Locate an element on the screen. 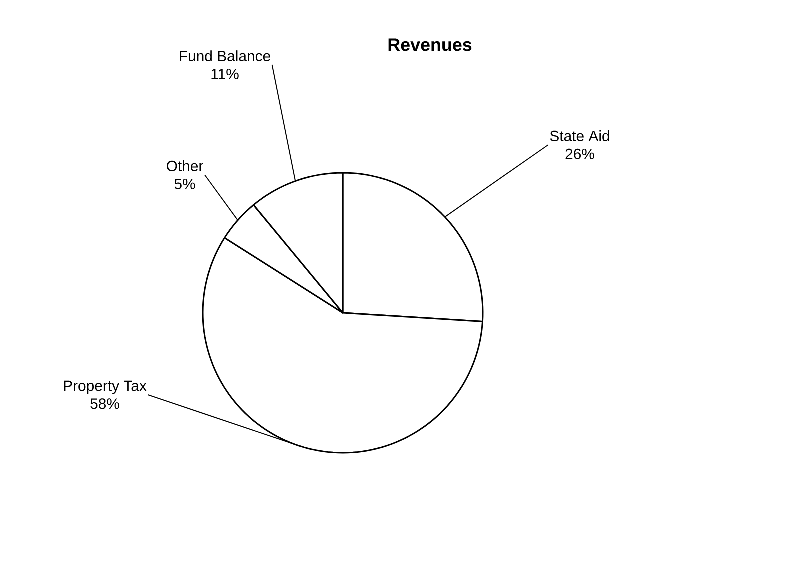  slice-label: Fund Balance is located at coordinates (225, 56).